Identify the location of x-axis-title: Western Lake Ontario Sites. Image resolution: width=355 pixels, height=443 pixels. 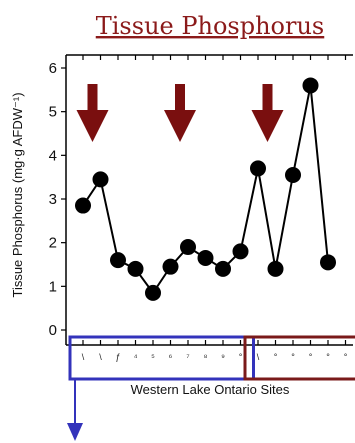
(210, 389).